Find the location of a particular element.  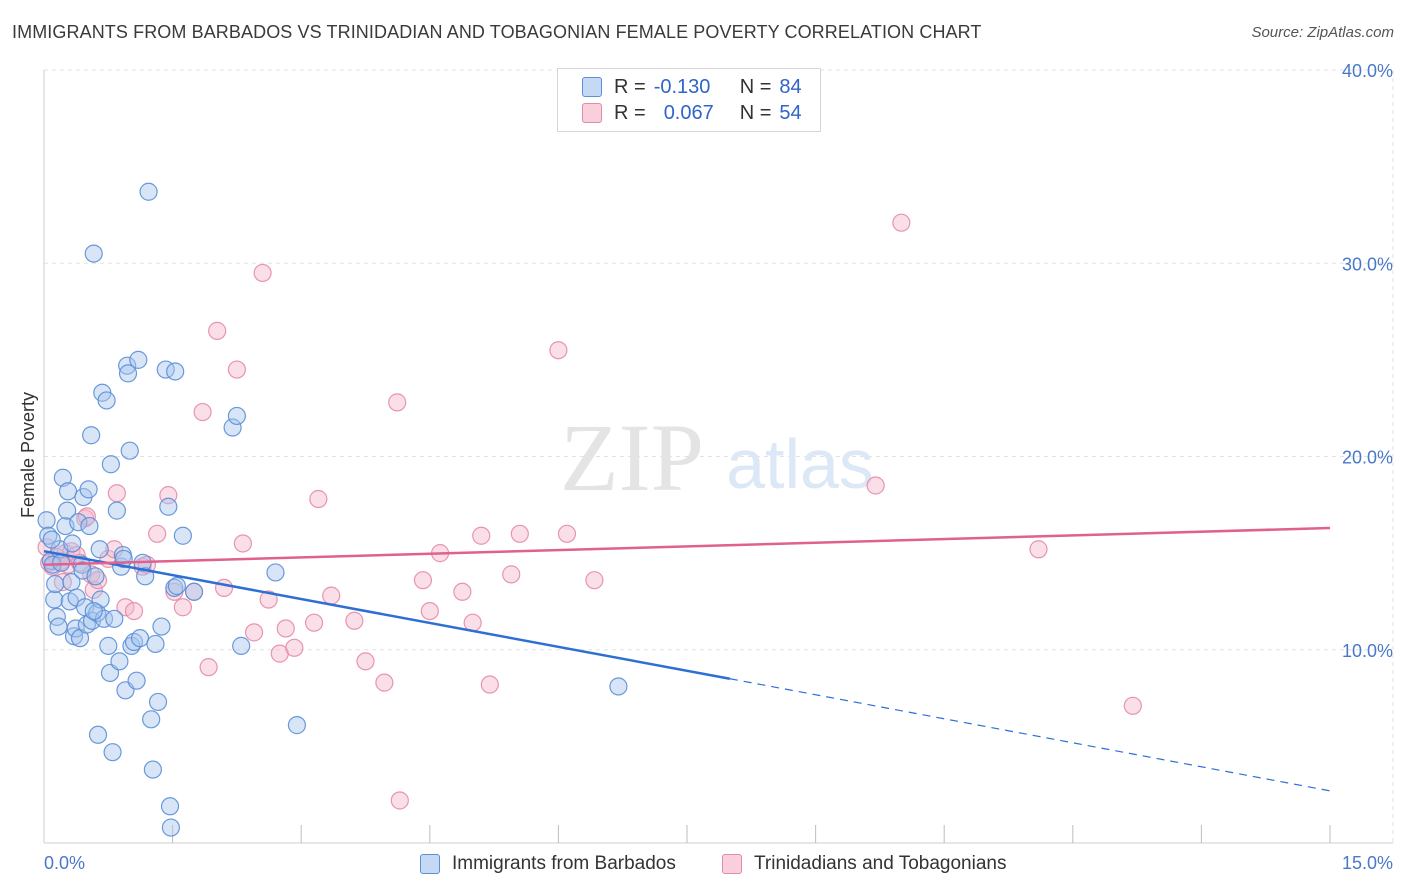

bottom-legend-swatch-blue is located at coordinates (430, 864).